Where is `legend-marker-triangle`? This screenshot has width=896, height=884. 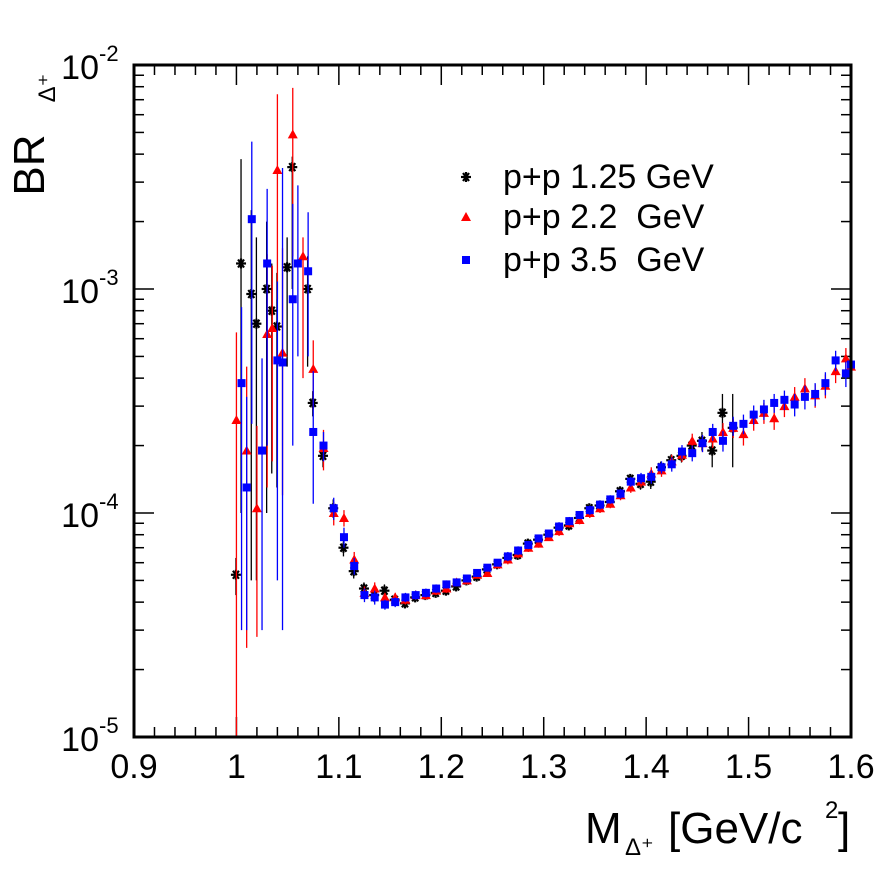
legend-marker-triangle is located at coordinates (466, 216).